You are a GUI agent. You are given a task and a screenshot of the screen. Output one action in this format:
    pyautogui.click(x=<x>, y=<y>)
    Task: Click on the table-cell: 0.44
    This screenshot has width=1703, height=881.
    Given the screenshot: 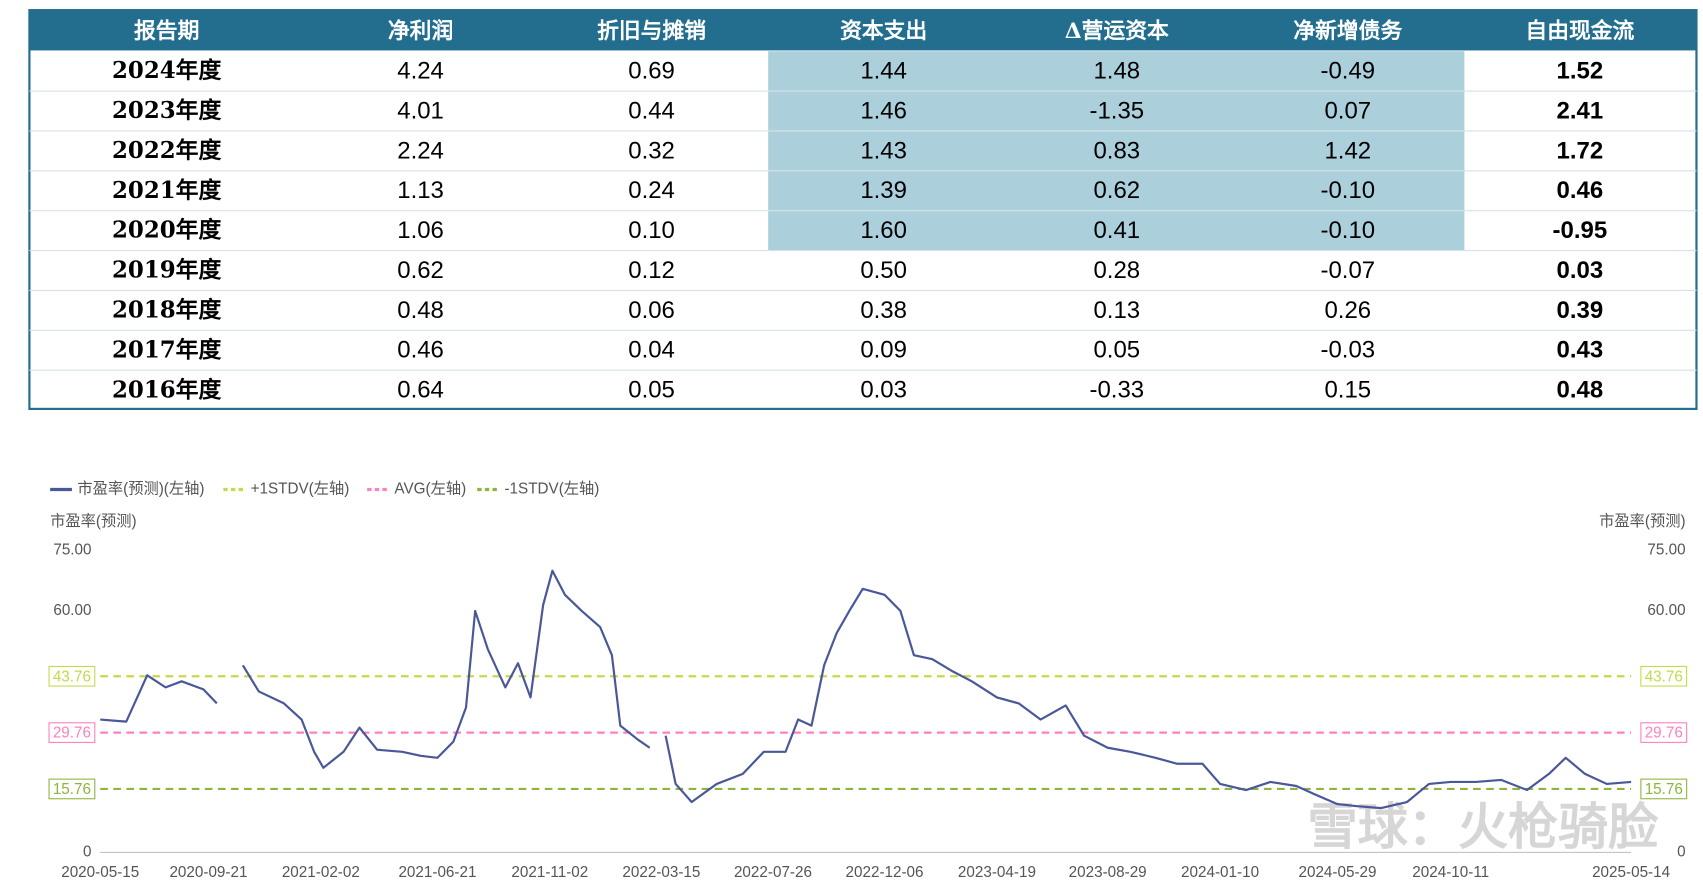 What is the action you would take?
    pyautogui.click(x=651, y=110)
    